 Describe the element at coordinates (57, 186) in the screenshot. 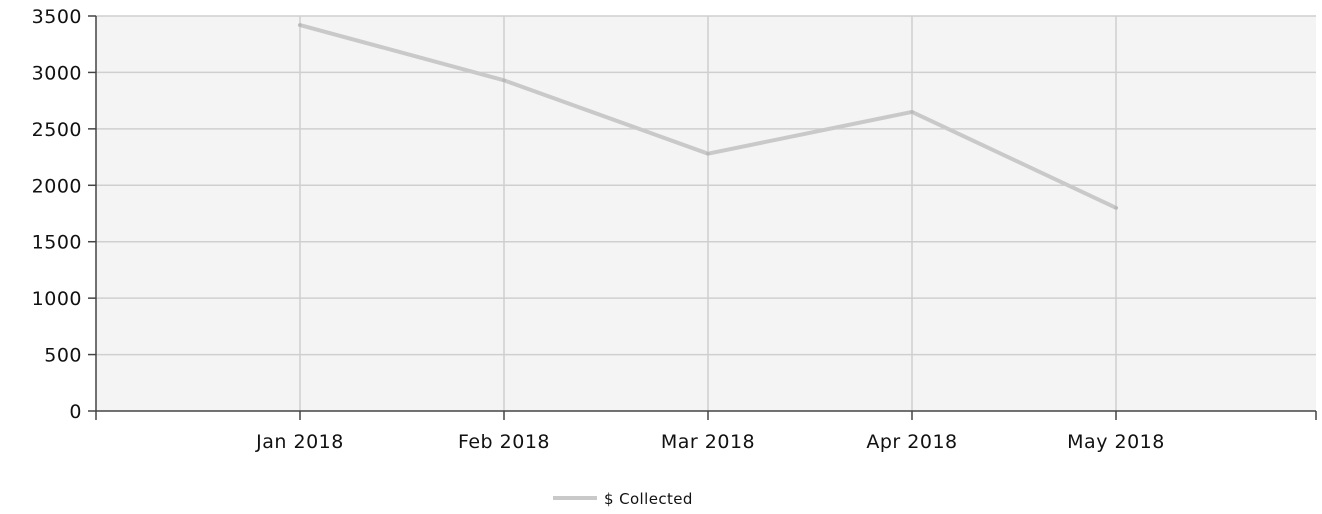

I see `y-tick-label: 2000` at that location.